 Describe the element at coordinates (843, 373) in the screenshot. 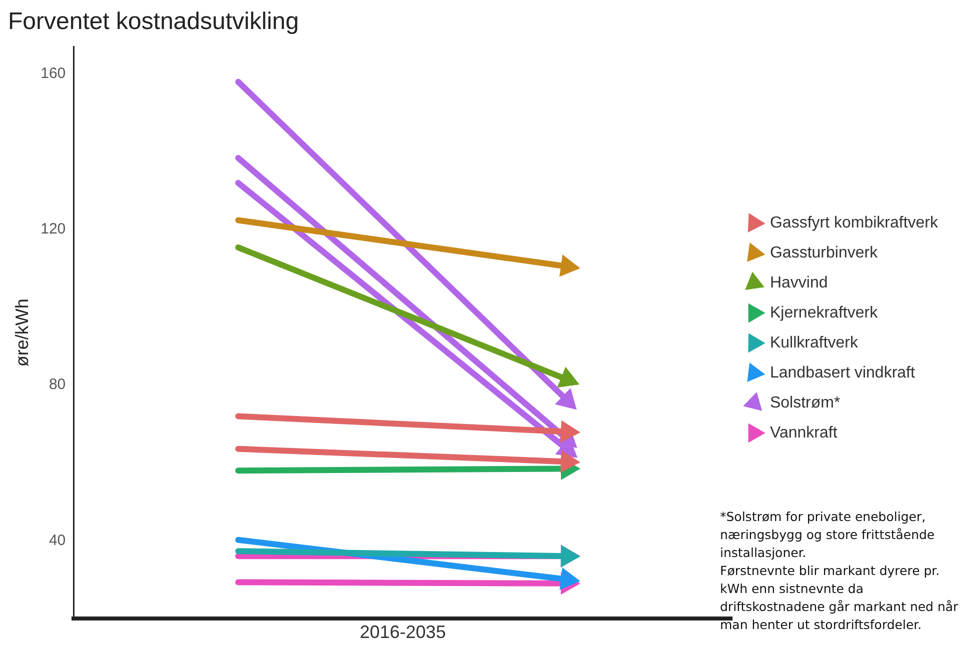

I see `legend-label: Landbasert vindkraft` at that location.